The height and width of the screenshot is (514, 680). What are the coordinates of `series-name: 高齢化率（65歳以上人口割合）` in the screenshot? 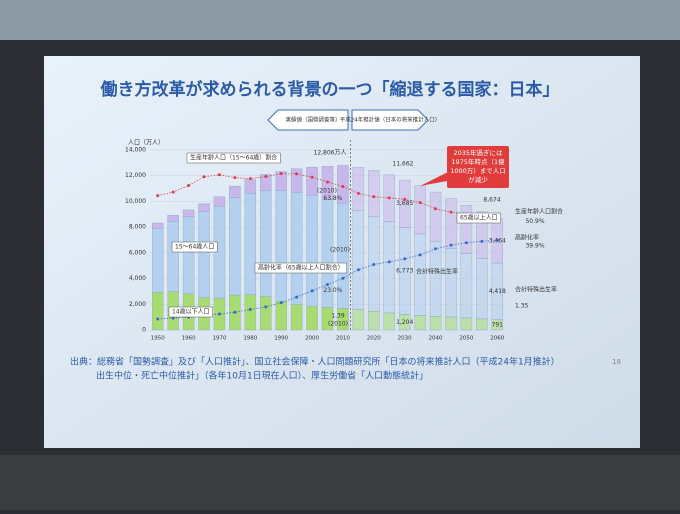 It's located at (301, 268).